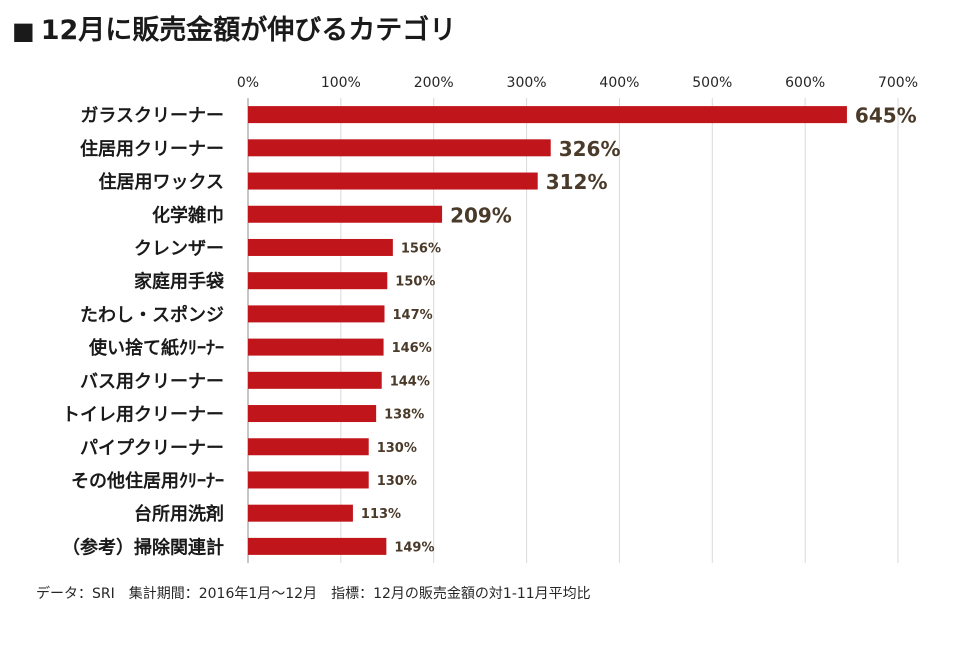  What do you see at coordinates (248, 83) in the screenshot?
I see `x-tick-label: 0%` at bounding box center [248, 83].